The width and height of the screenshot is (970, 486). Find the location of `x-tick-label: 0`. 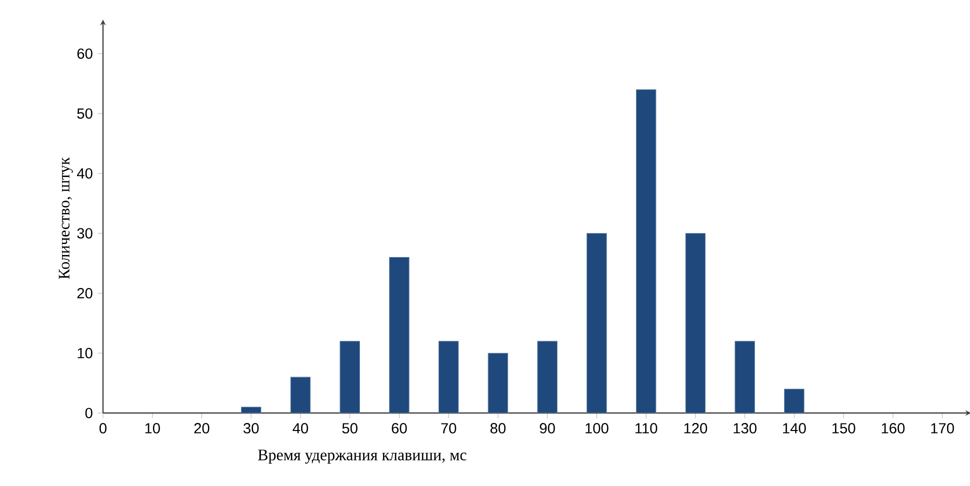

x-tick-label: 0 is located at coordinates (102, 428).